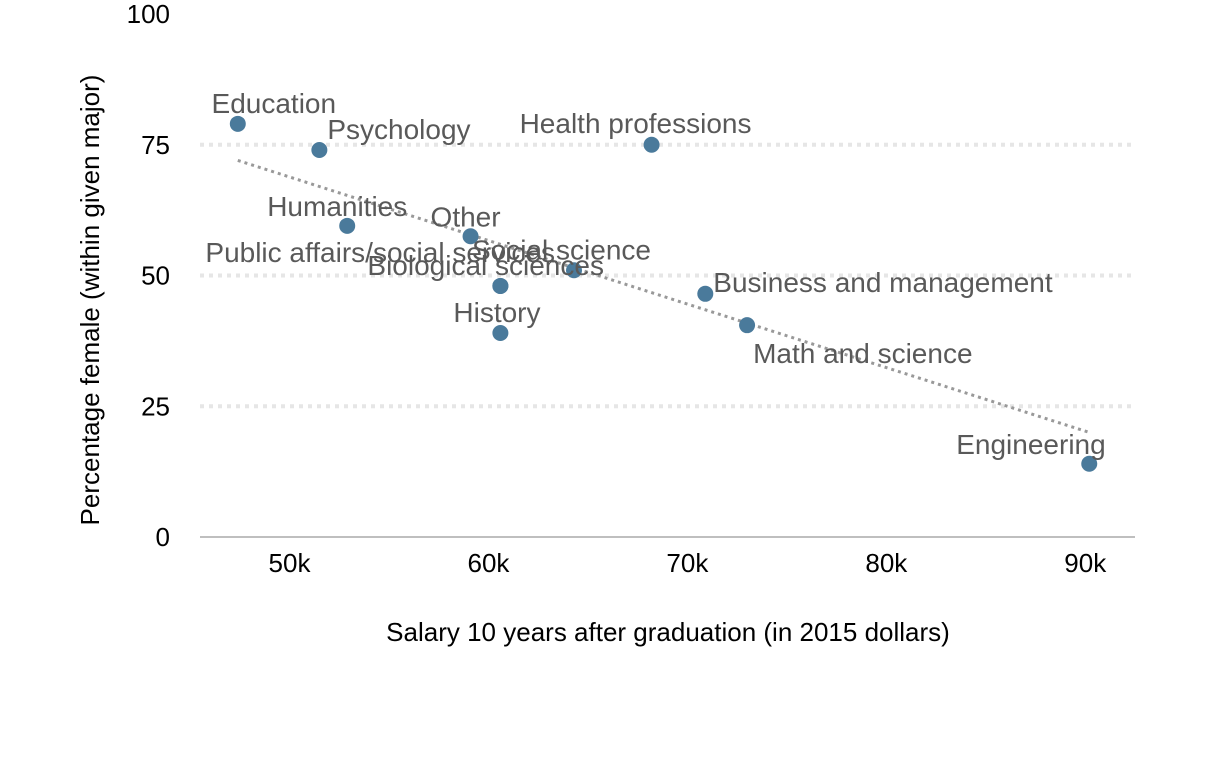 Image resolution: width=1216 pixels, height=761 pixels. I want to click on y-axis-ticks: 0 25 50 75 100, so click(148, 276).